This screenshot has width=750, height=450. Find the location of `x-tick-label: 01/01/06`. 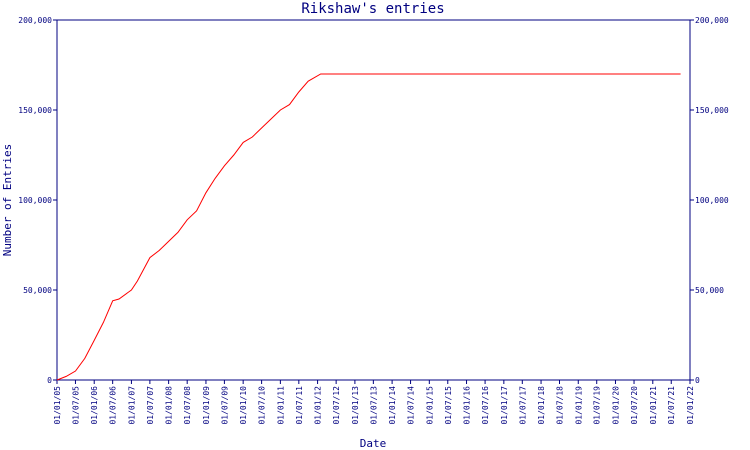

x-tick-label: 01/01/06 is located at coordinates (94, 405).